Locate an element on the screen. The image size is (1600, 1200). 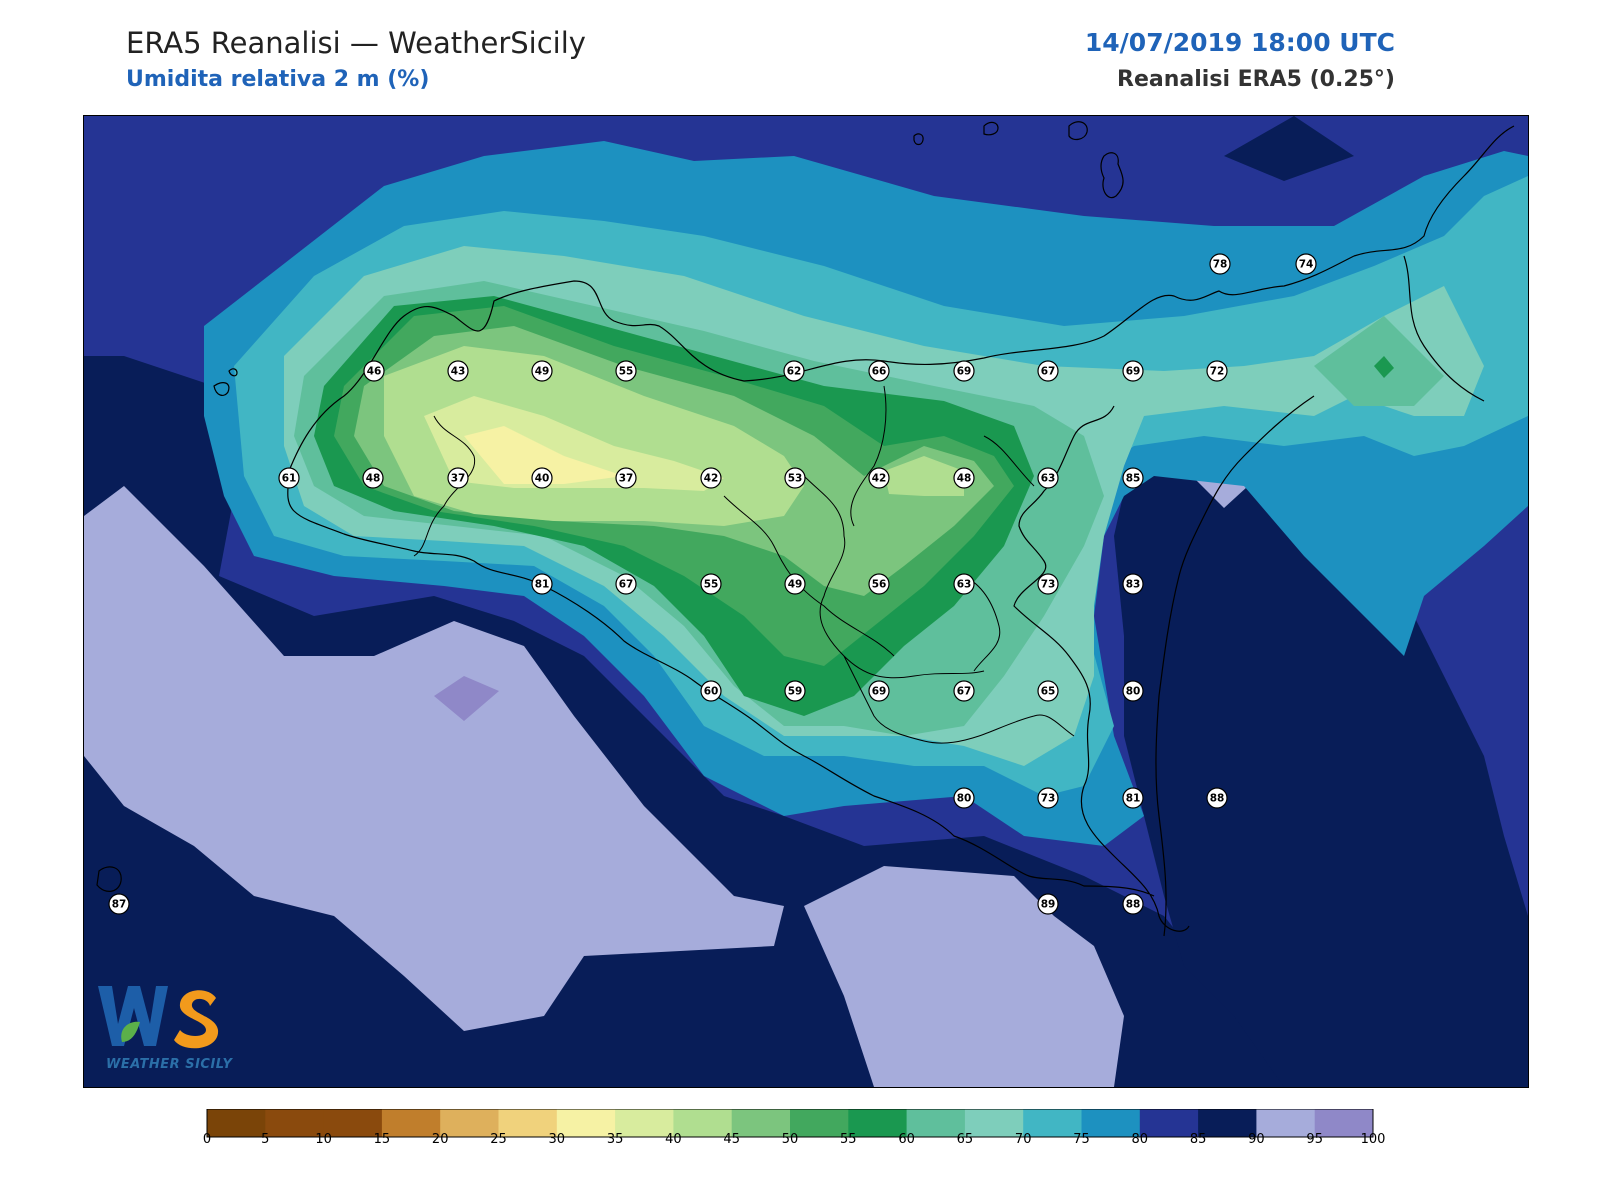
station-marker: 43 is located at coordinates (458, 371).